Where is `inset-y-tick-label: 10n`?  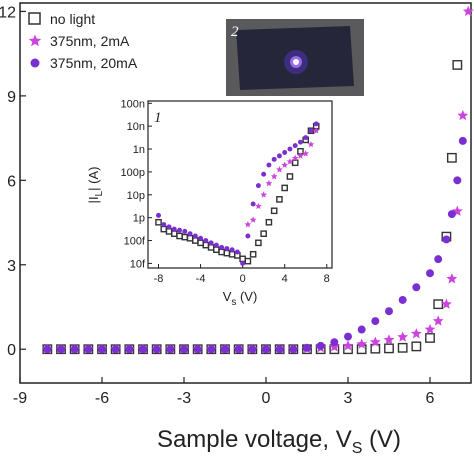
inset-y-tick-label: 10n is located at coordinates (136, 127).